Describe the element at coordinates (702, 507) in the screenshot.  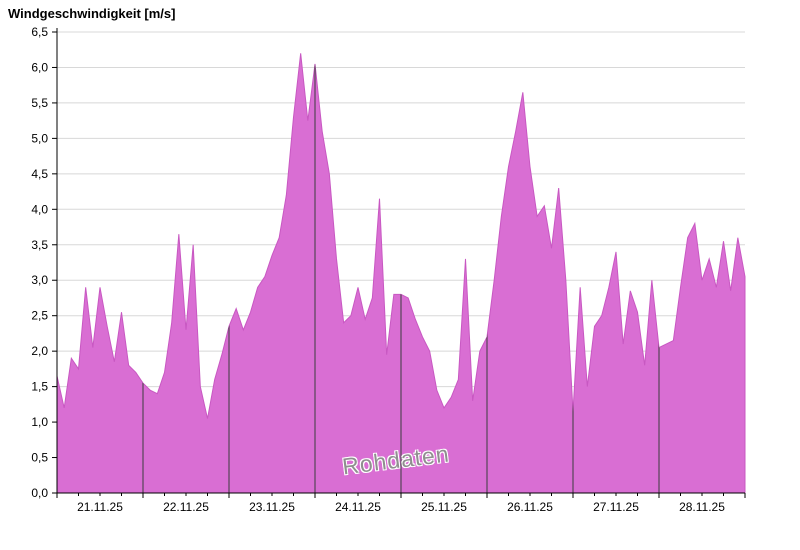
I see `x-axis-day-label: 28.11.25` at that location.